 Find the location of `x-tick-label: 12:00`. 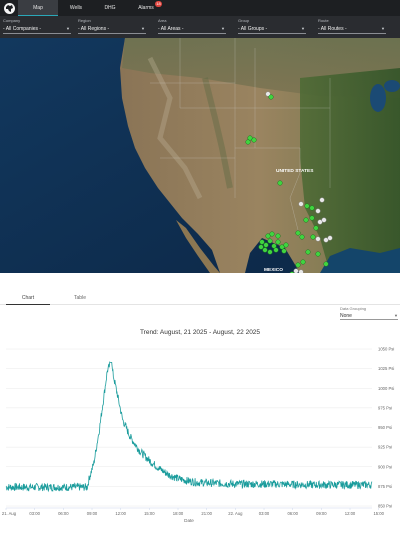

x-tick-label: 12:00 is located at coordinates (350, 513).